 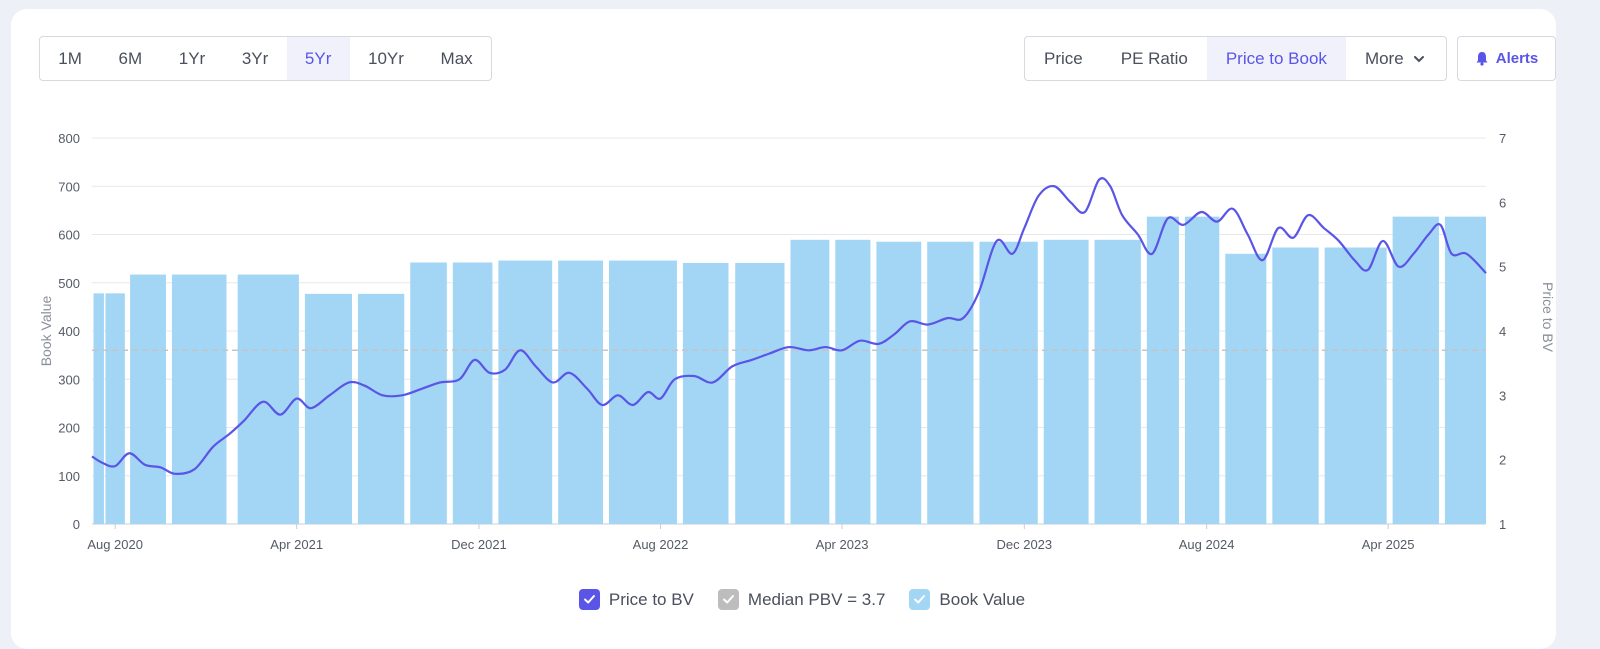 What do you see at coordinates (69, 476) in the screenshot?
I see `y-left-tick-label: 100` at bounding box center [69, 476].